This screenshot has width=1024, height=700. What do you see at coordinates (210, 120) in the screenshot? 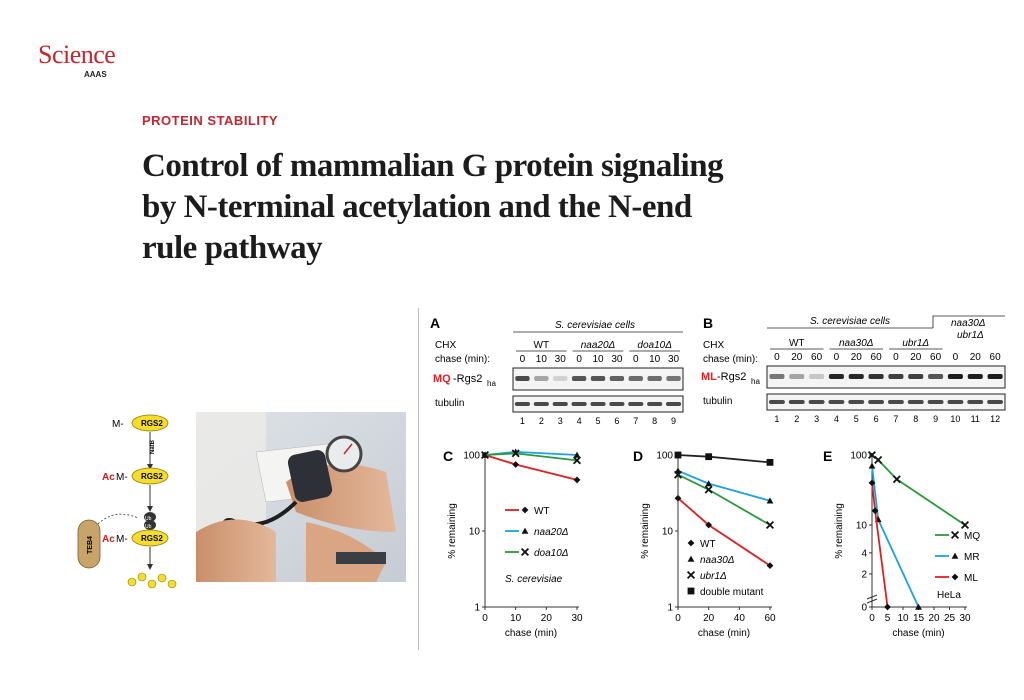
I see `section-kicker: PROTEIN STABILITY` at bounding box center [210, 120].